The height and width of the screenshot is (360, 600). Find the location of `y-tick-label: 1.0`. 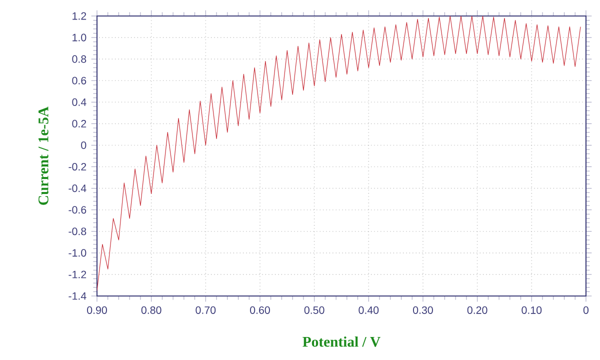

y-tick-label: 1.0 is located at coordinates (79, 38).